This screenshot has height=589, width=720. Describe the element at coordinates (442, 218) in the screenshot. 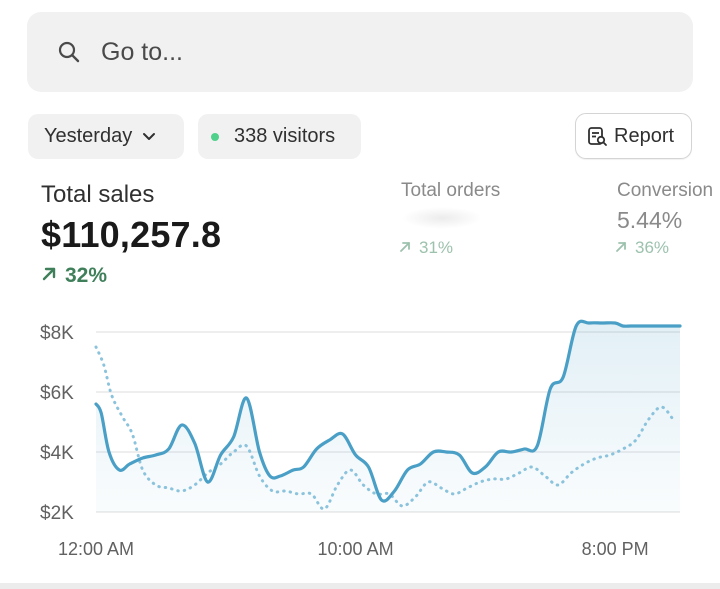

I see `total-orders-value-blurred` at that location.